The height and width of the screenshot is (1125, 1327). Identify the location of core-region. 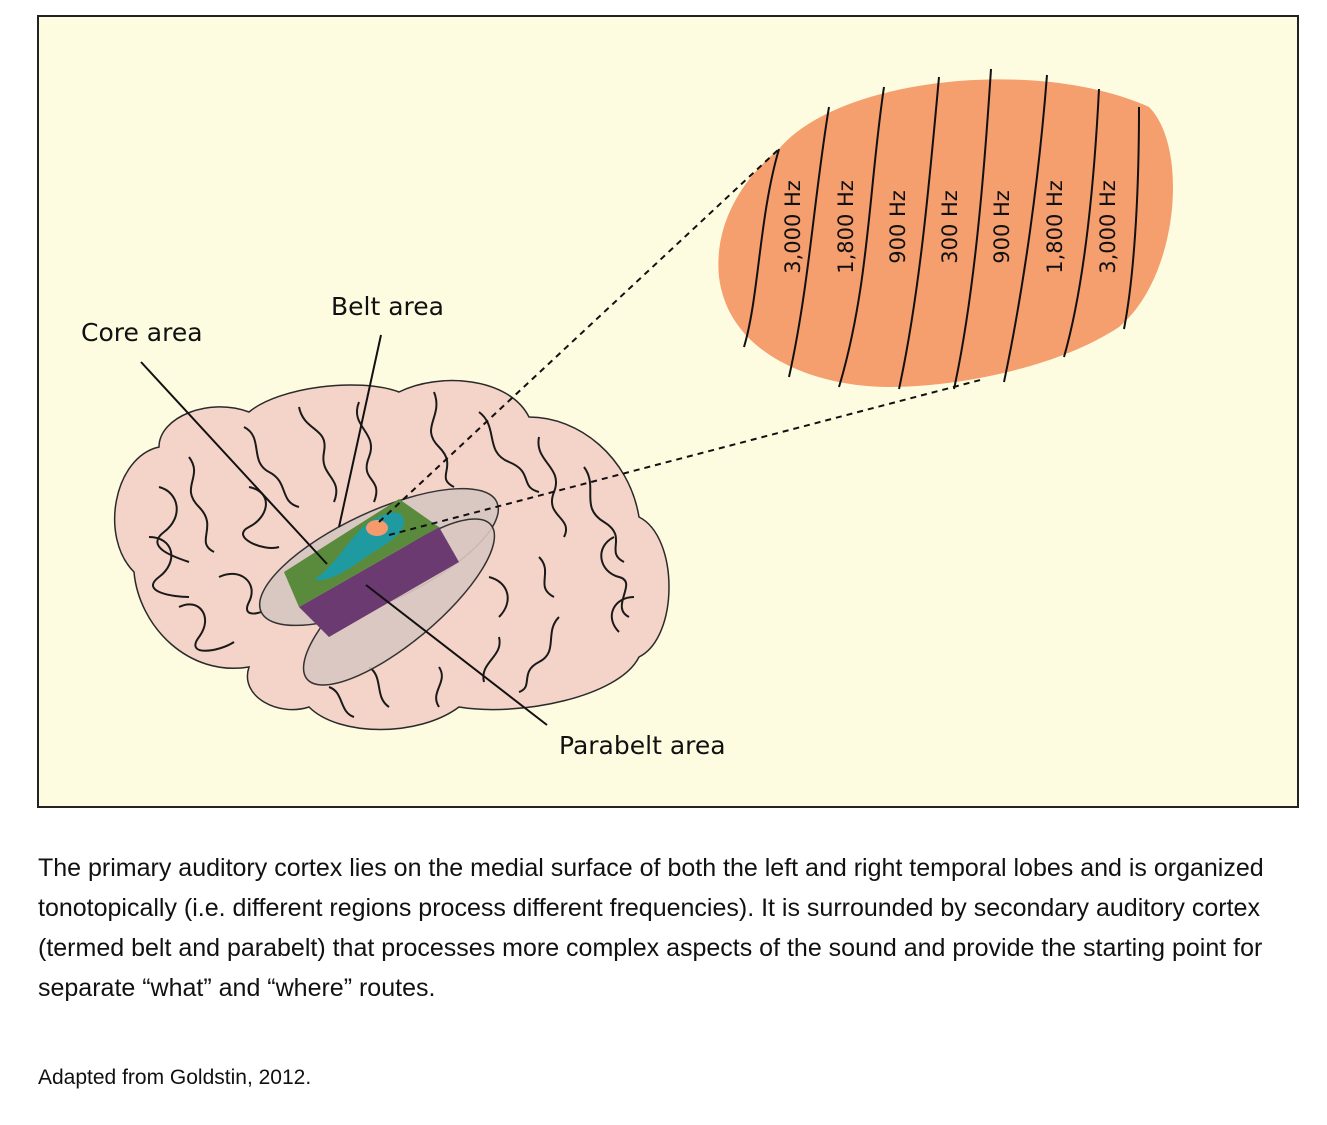
(377, 528).